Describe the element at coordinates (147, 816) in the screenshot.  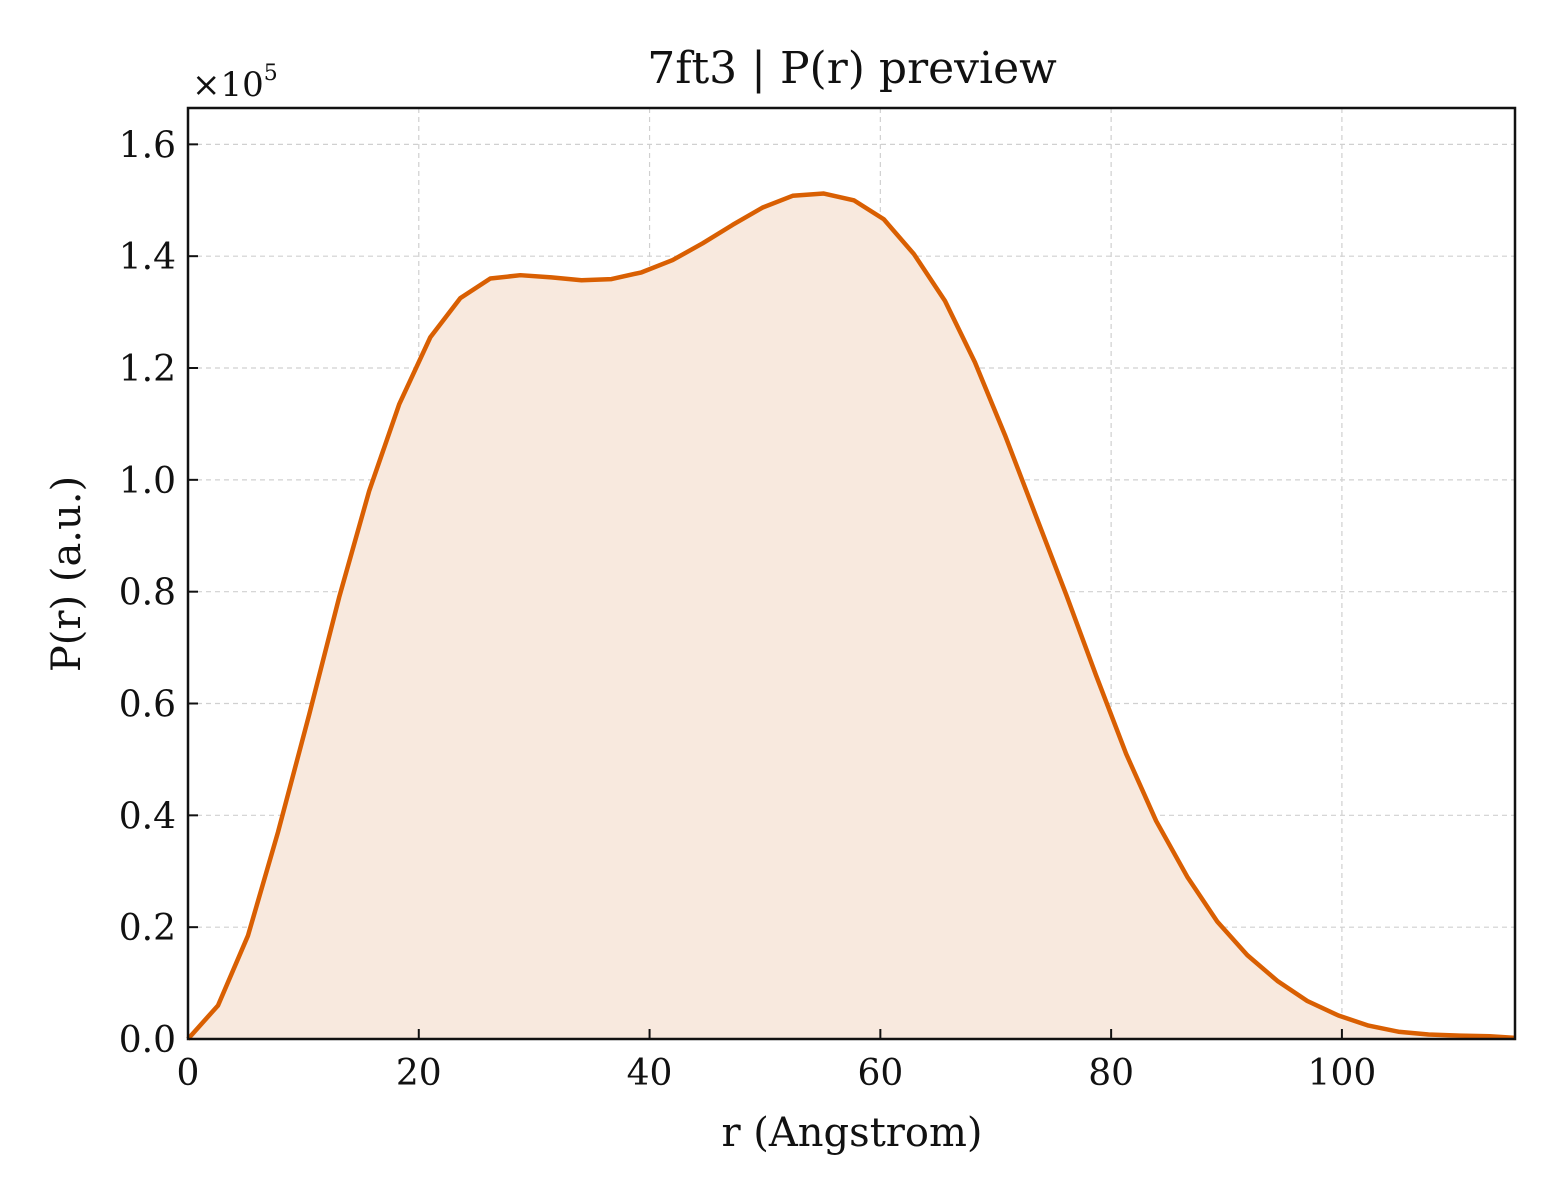
I see `y-tick-label: 0.4` at that location.